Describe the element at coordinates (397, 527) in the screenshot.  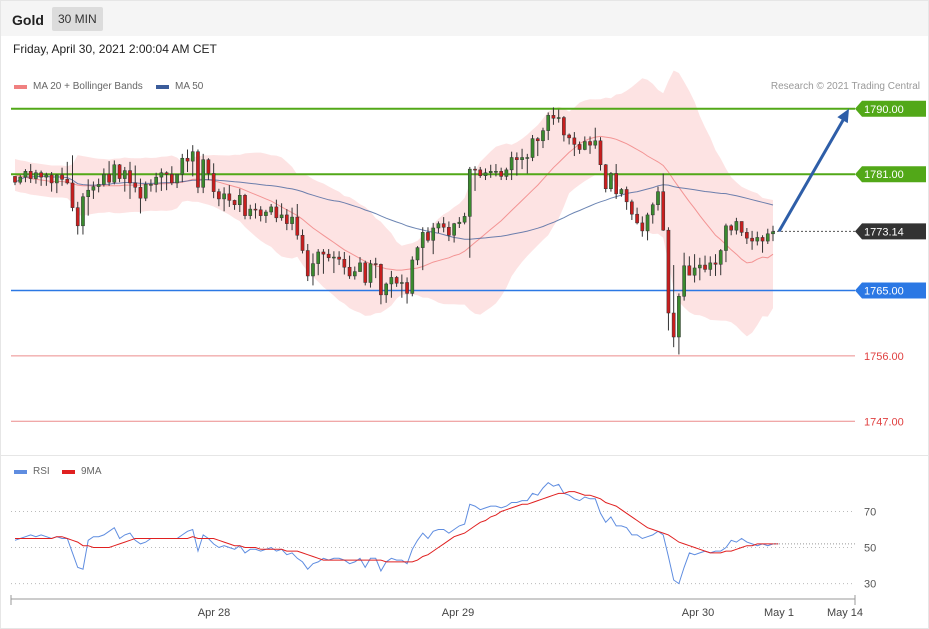
I see `rsi-ma-line` at that location.